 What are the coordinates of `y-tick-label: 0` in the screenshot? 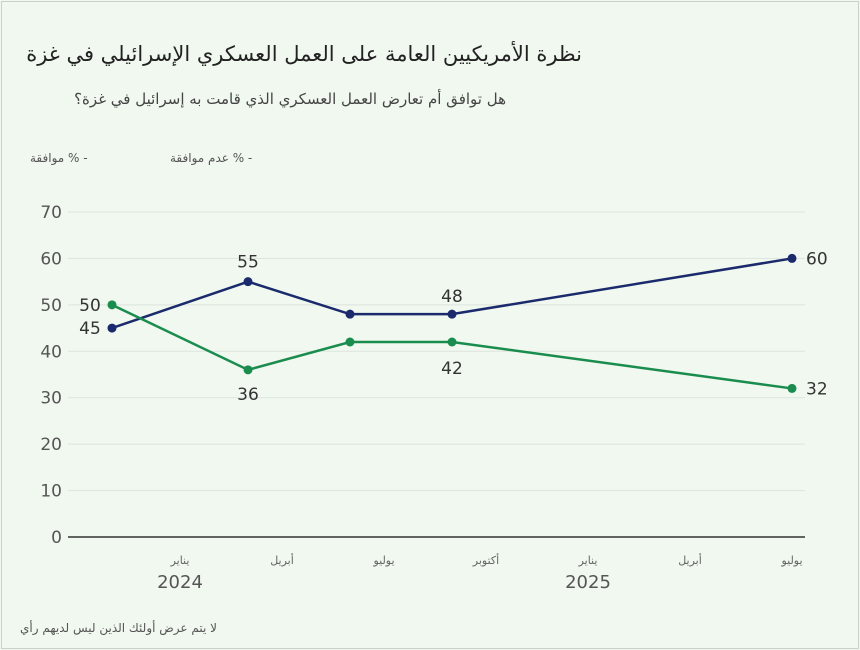 It's located at (56, 538).